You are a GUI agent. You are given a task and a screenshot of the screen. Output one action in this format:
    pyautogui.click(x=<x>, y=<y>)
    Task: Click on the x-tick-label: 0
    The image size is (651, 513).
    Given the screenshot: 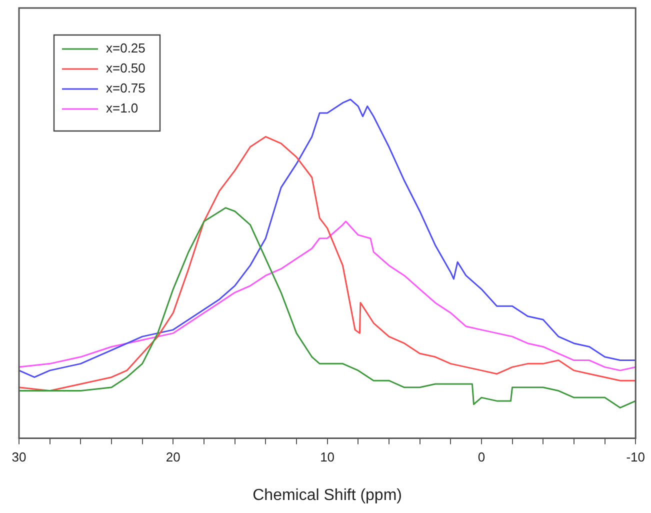 What is the action you would take?
    pyautogui.click(x=482, y=457)
    